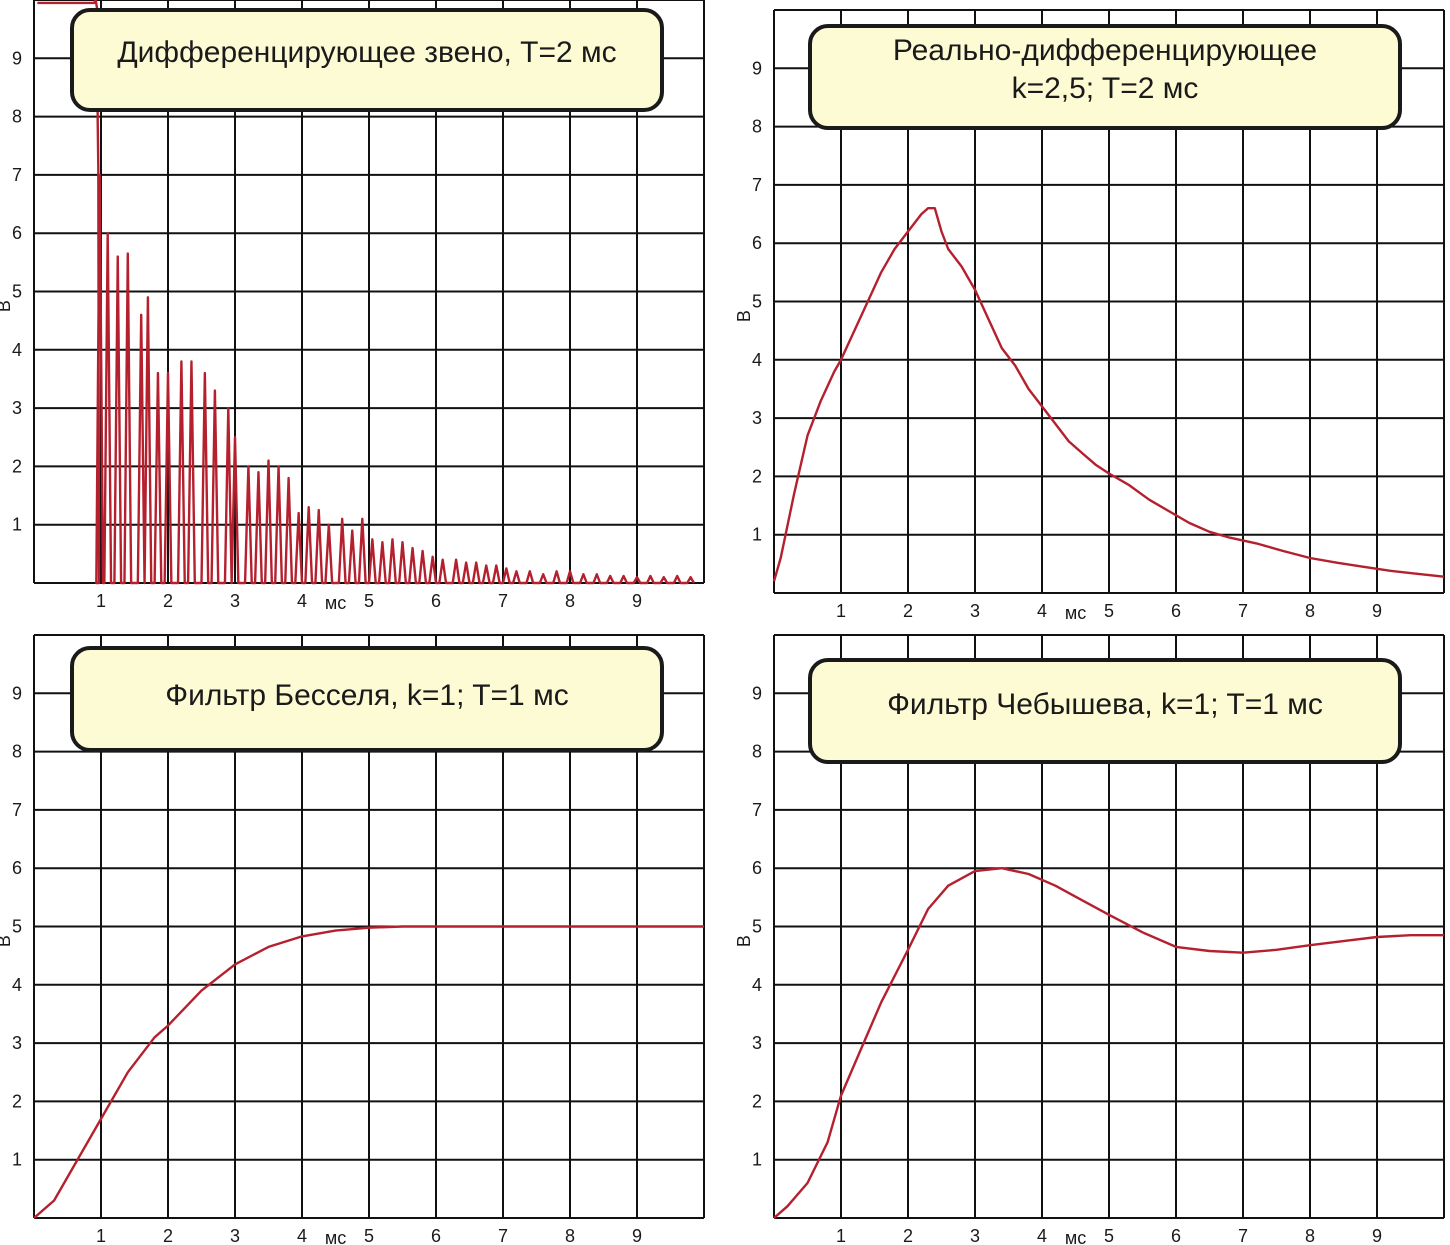 The width and height of the screenshot is (1450, 1245). What do you see at coordinates (1105, 50) in the screenshot?
I see `chart-title: Реально-дифференцирующее` at bounding box center [1105, 50].